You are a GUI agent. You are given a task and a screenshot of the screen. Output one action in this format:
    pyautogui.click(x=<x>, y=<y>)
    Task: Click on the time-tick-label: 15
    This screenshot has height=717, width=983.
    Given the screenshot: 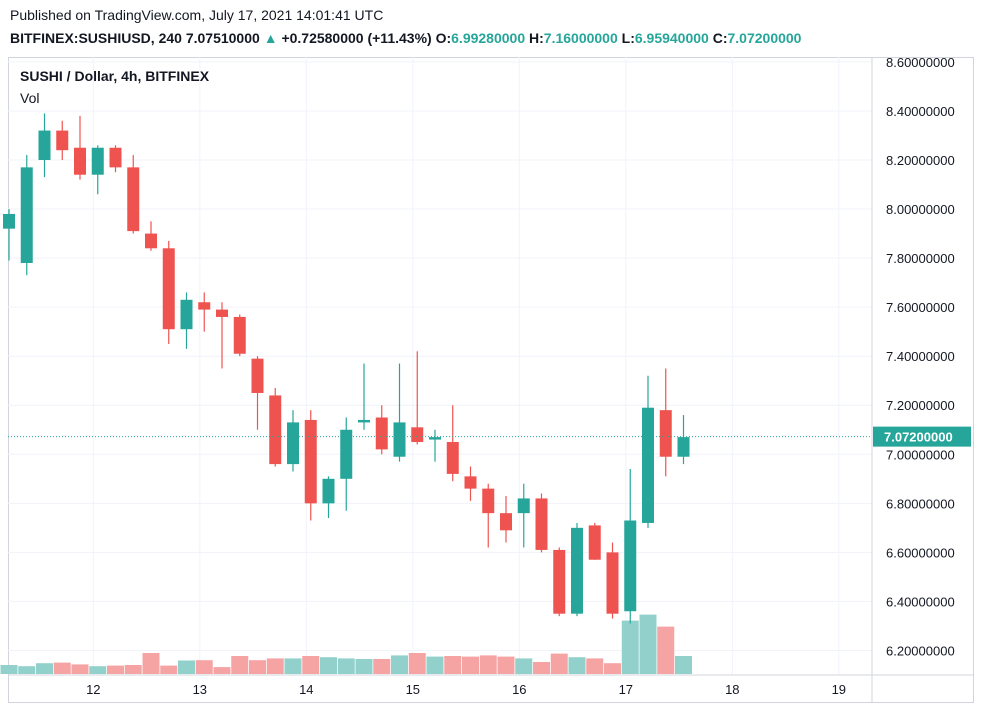 What is the action you would take?
    pyautogui.click(x=413, y=689)
    